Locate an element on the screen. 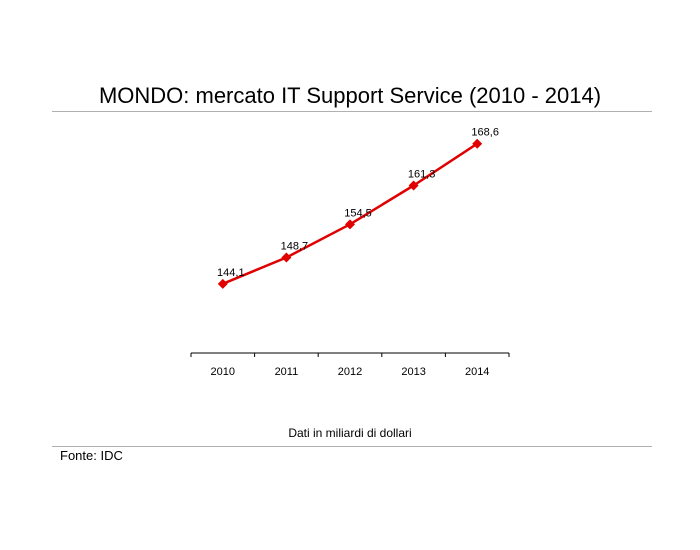 The height and width of the screenshot is (550, 700). data-point-2013 is located at coordinates (413, 185).